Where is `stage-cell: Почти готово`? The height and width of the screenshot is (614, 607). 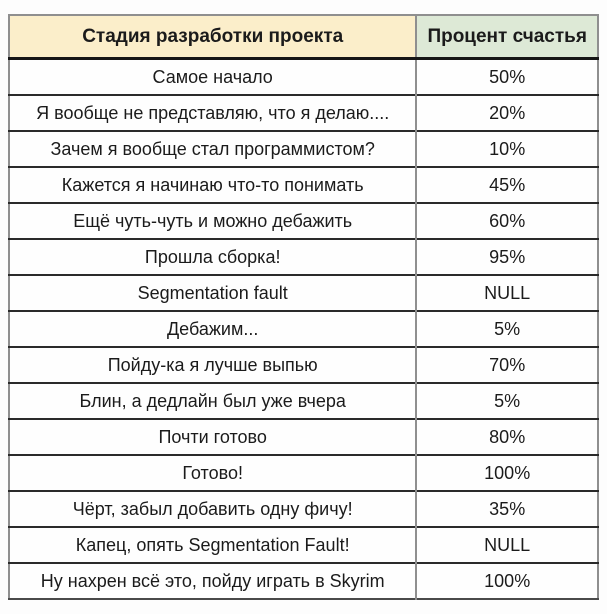 stage-cell: Почти готово is located at coordinates (213, 436).